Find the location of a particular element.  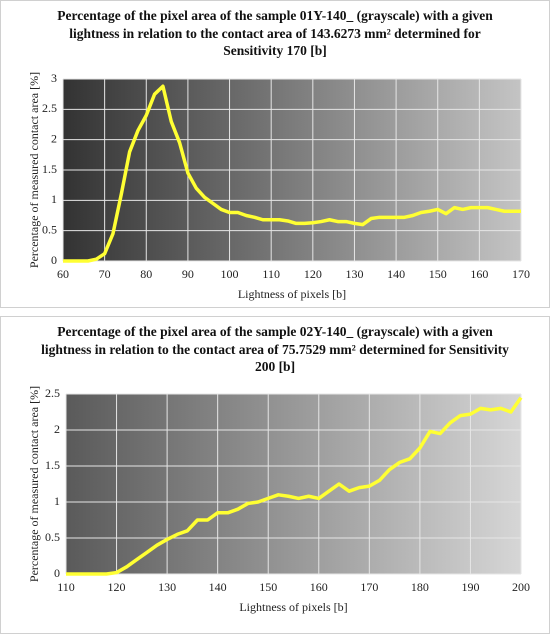

y-tick-label: 3 is located at coordinates (54, 78).